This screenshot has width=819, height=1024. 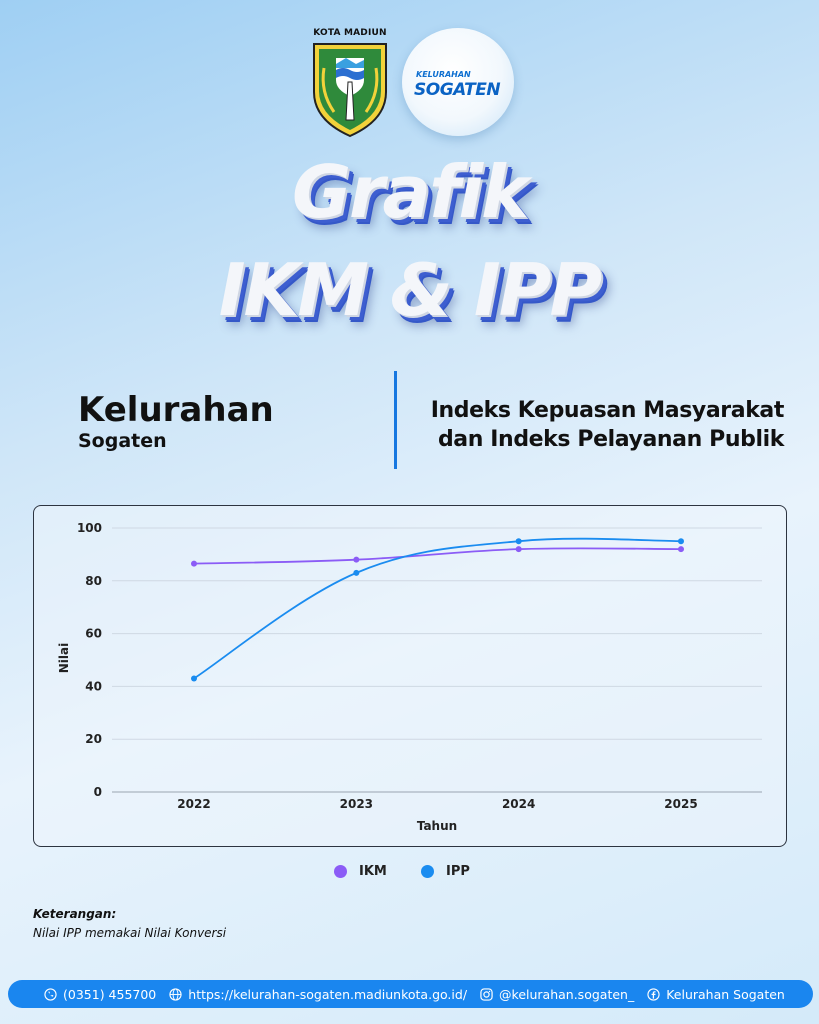 I want to click on legend-label-ipp: IPP, so click(x=458, y=871).